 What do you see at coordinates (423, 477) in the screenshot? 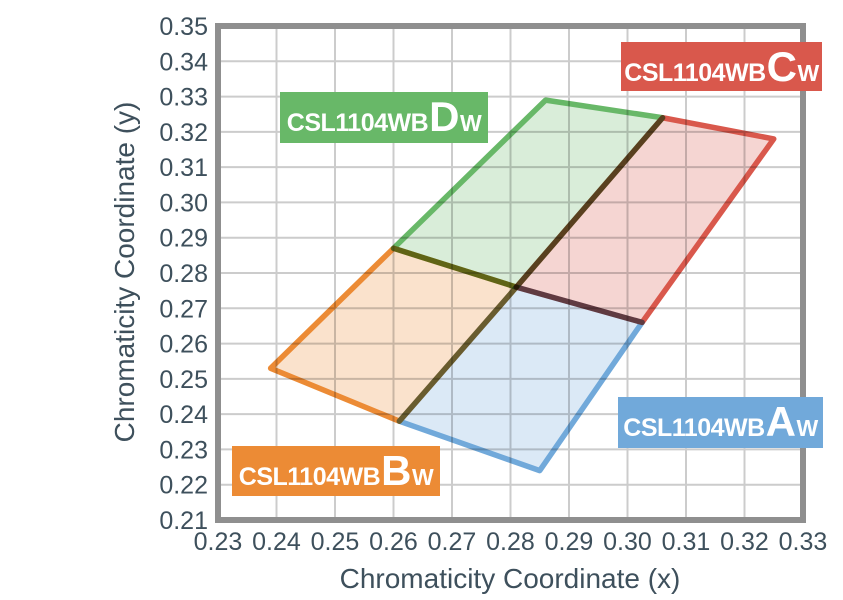
I see `bin-label-B-sub: W` at bounding box center [423, 477].